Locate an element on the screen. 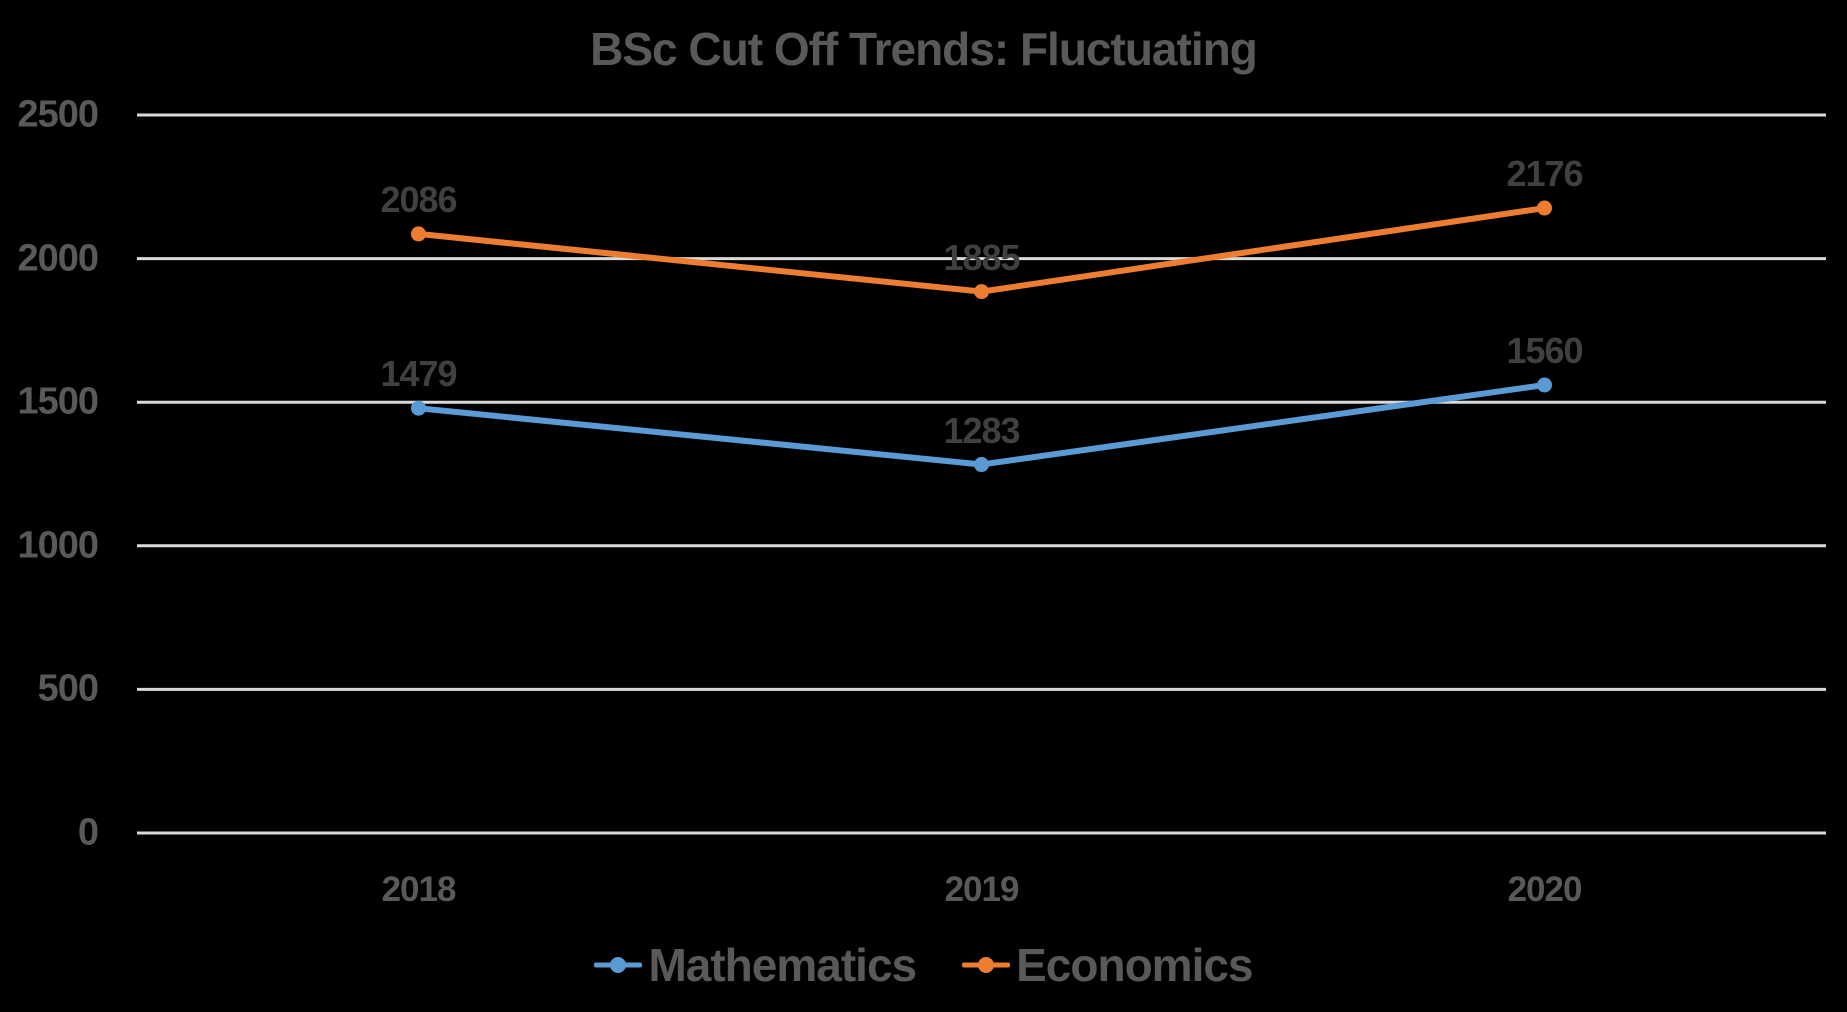 This screenshot has width=1847, height=1012. x-tick-label: 2020 is located at coordinates (1545, 889).